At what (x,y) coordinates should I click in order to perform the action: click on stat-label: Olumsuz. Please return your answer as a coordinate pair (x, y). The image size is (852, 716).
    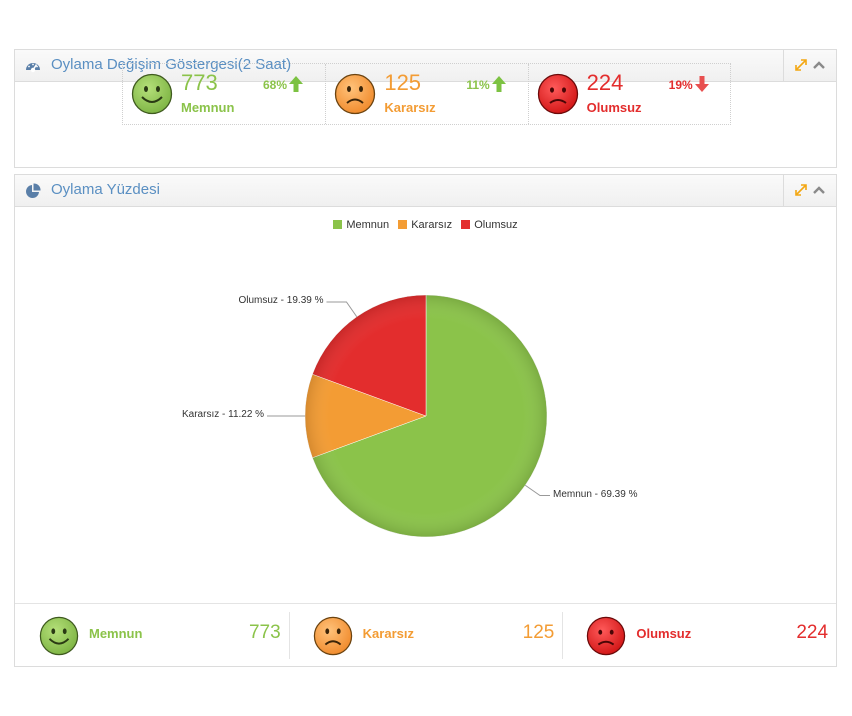
    Looking at the image, I should click on (614, 107).